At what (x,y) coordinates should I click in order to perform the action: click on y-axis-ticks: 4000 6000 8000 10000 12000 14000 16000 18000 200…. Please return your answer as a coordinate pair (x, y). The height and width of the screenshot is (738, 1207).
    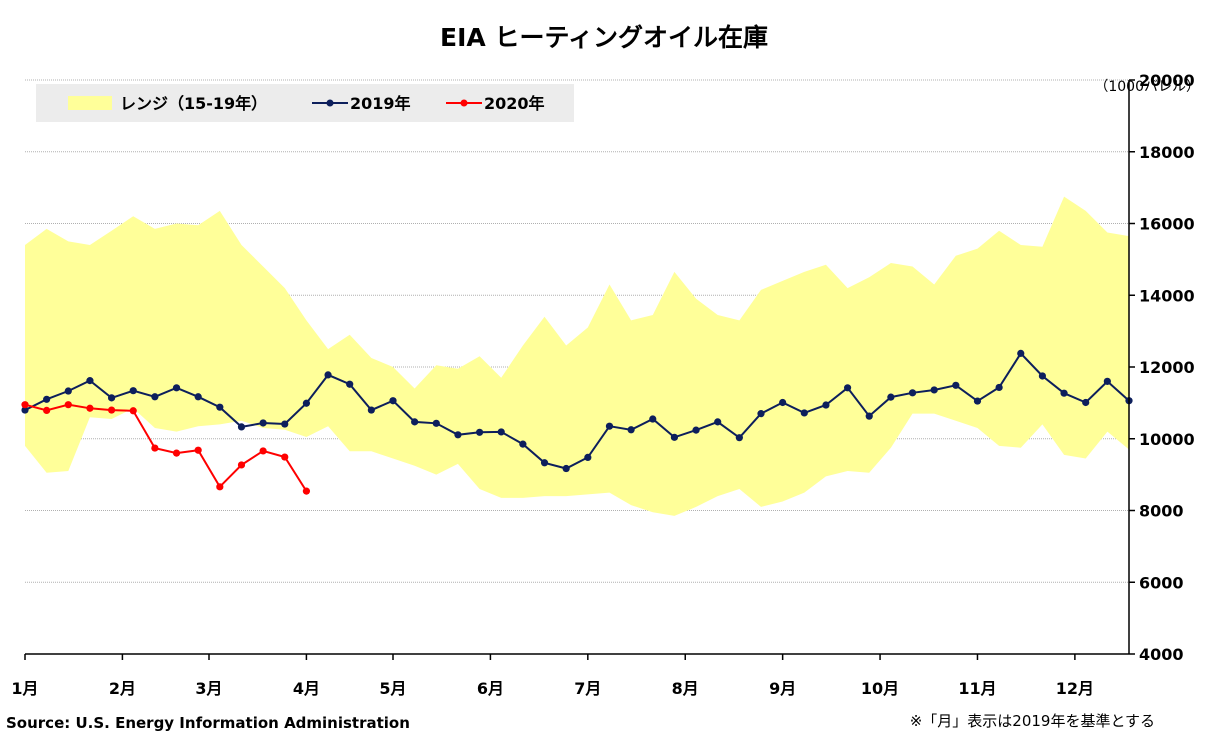
    Looking at the image, I should click on (1162, 367).